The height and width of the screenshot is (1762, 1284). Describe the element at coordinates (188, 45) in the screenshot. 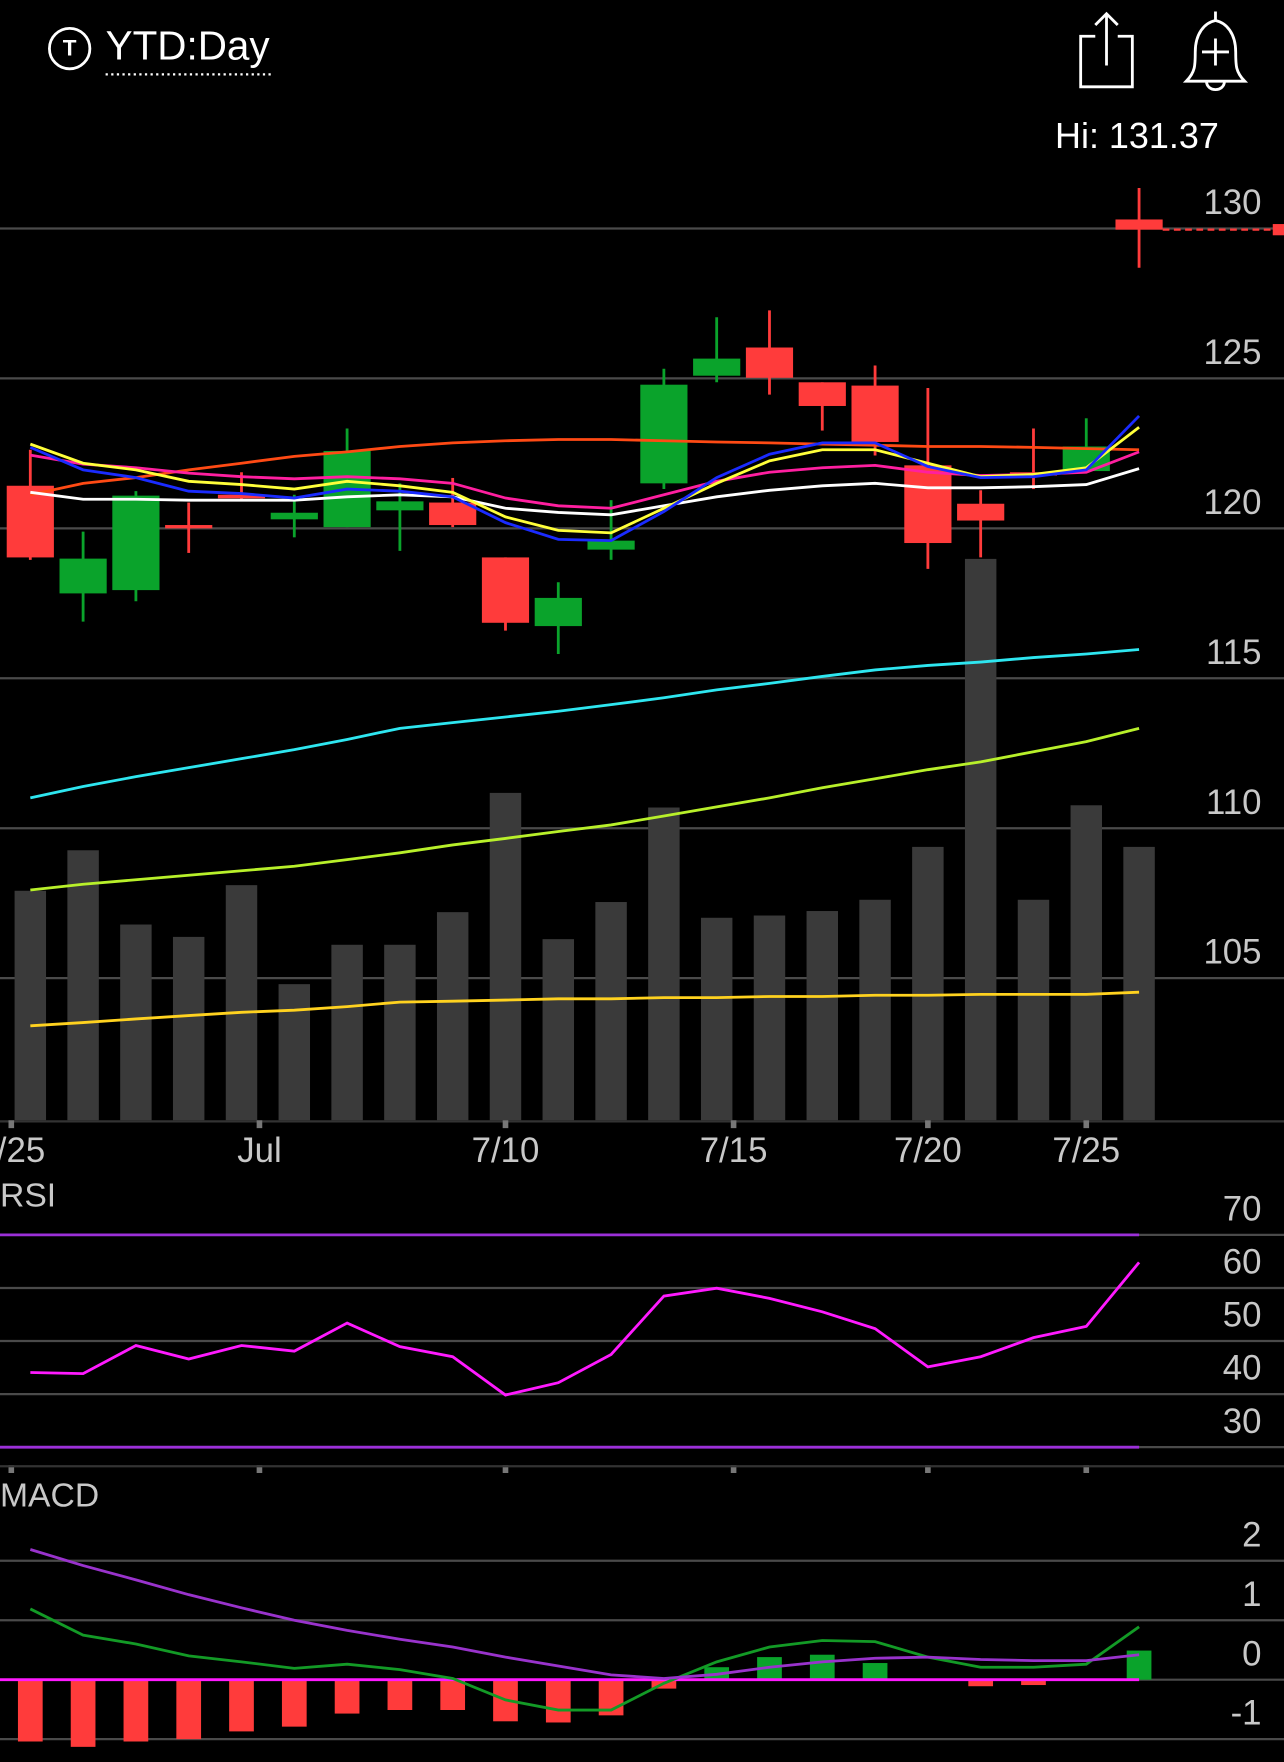

I see `timeframe-selector: YTD:Day` at that location.